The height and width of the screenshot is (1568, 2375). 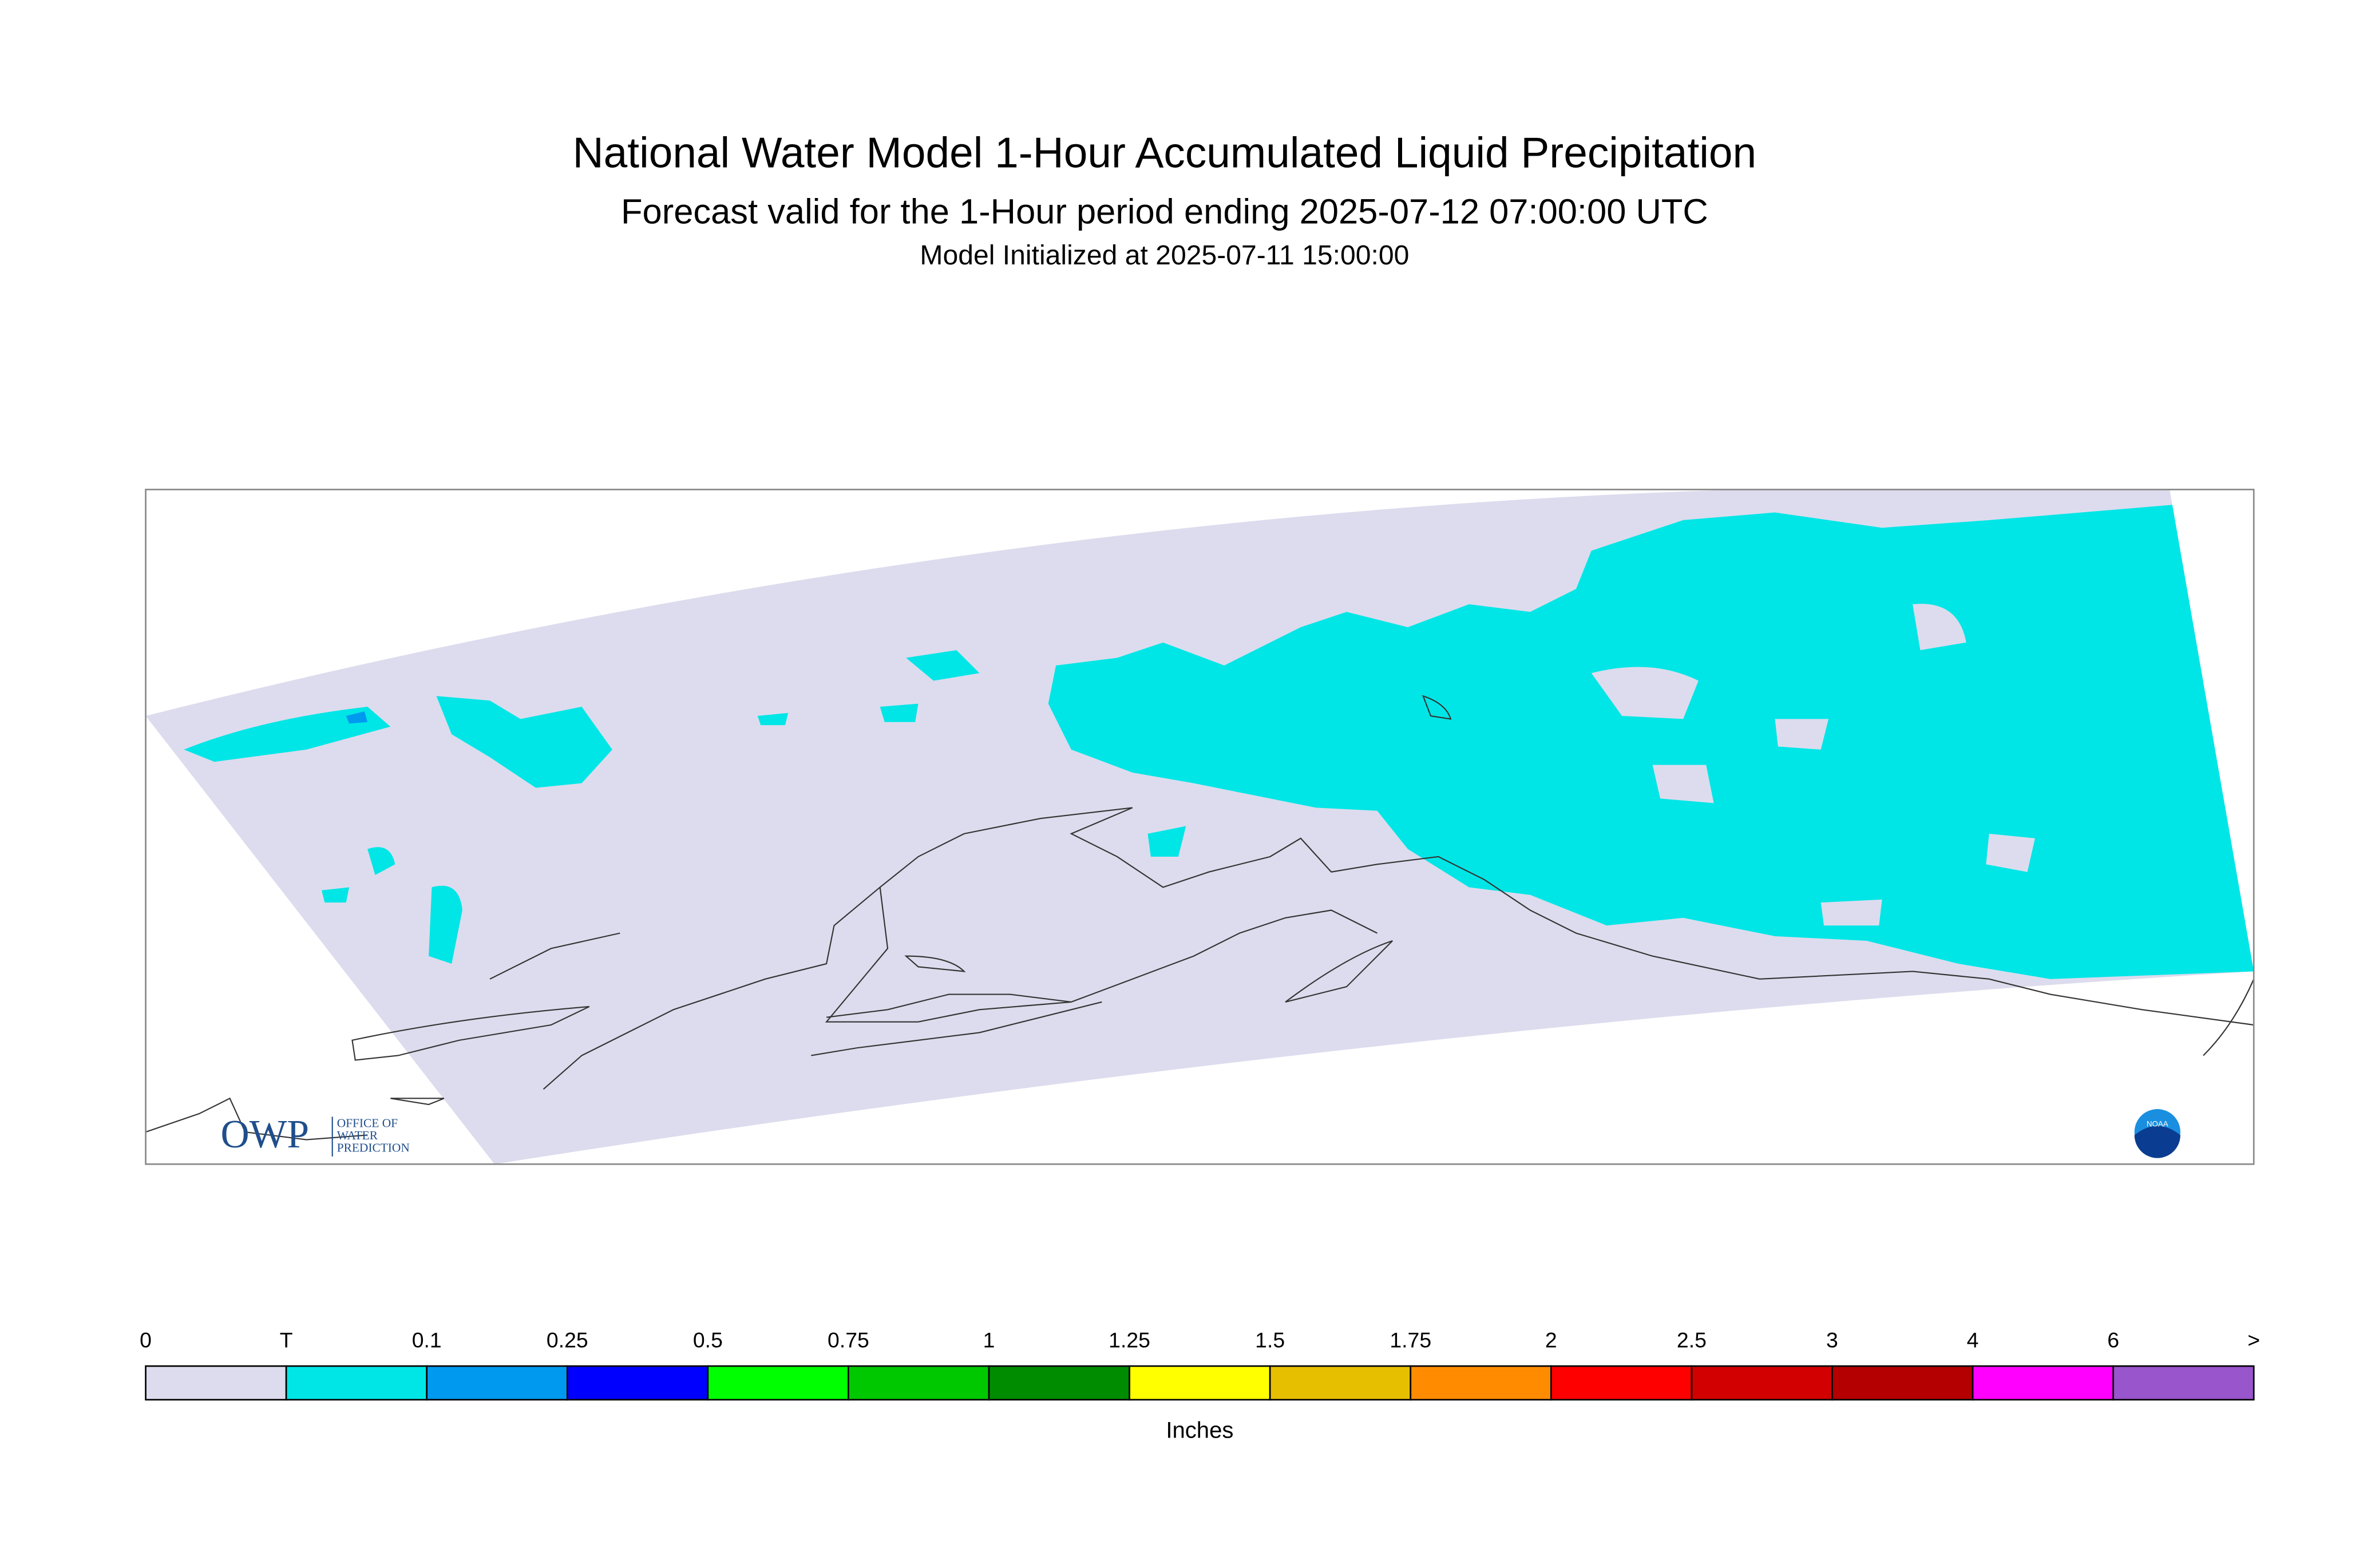 I want to click on legend-label: 0, so click(x=146, y=1340).